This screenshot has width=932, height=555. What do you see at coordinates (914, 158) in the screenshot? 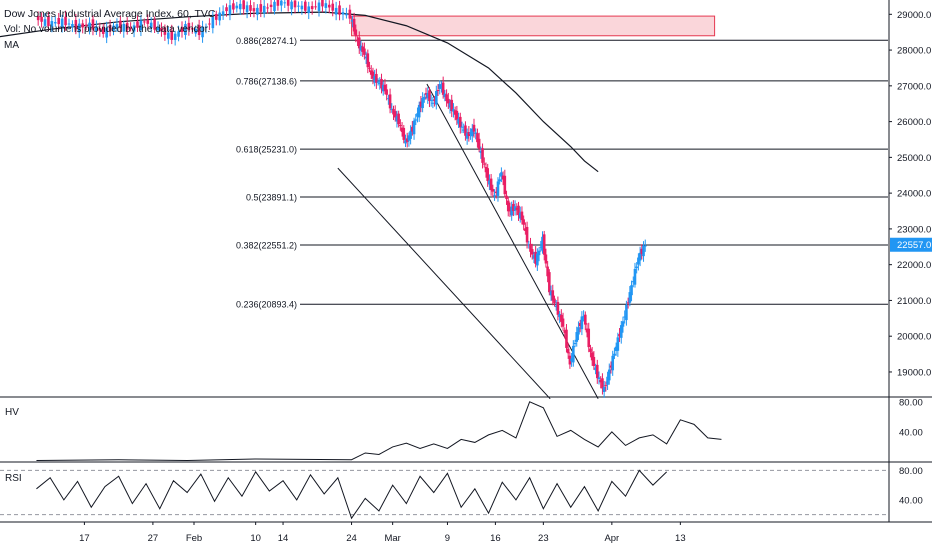
I see `y-axis-tick-label: 25000.0` at bounding box center [914, 158].